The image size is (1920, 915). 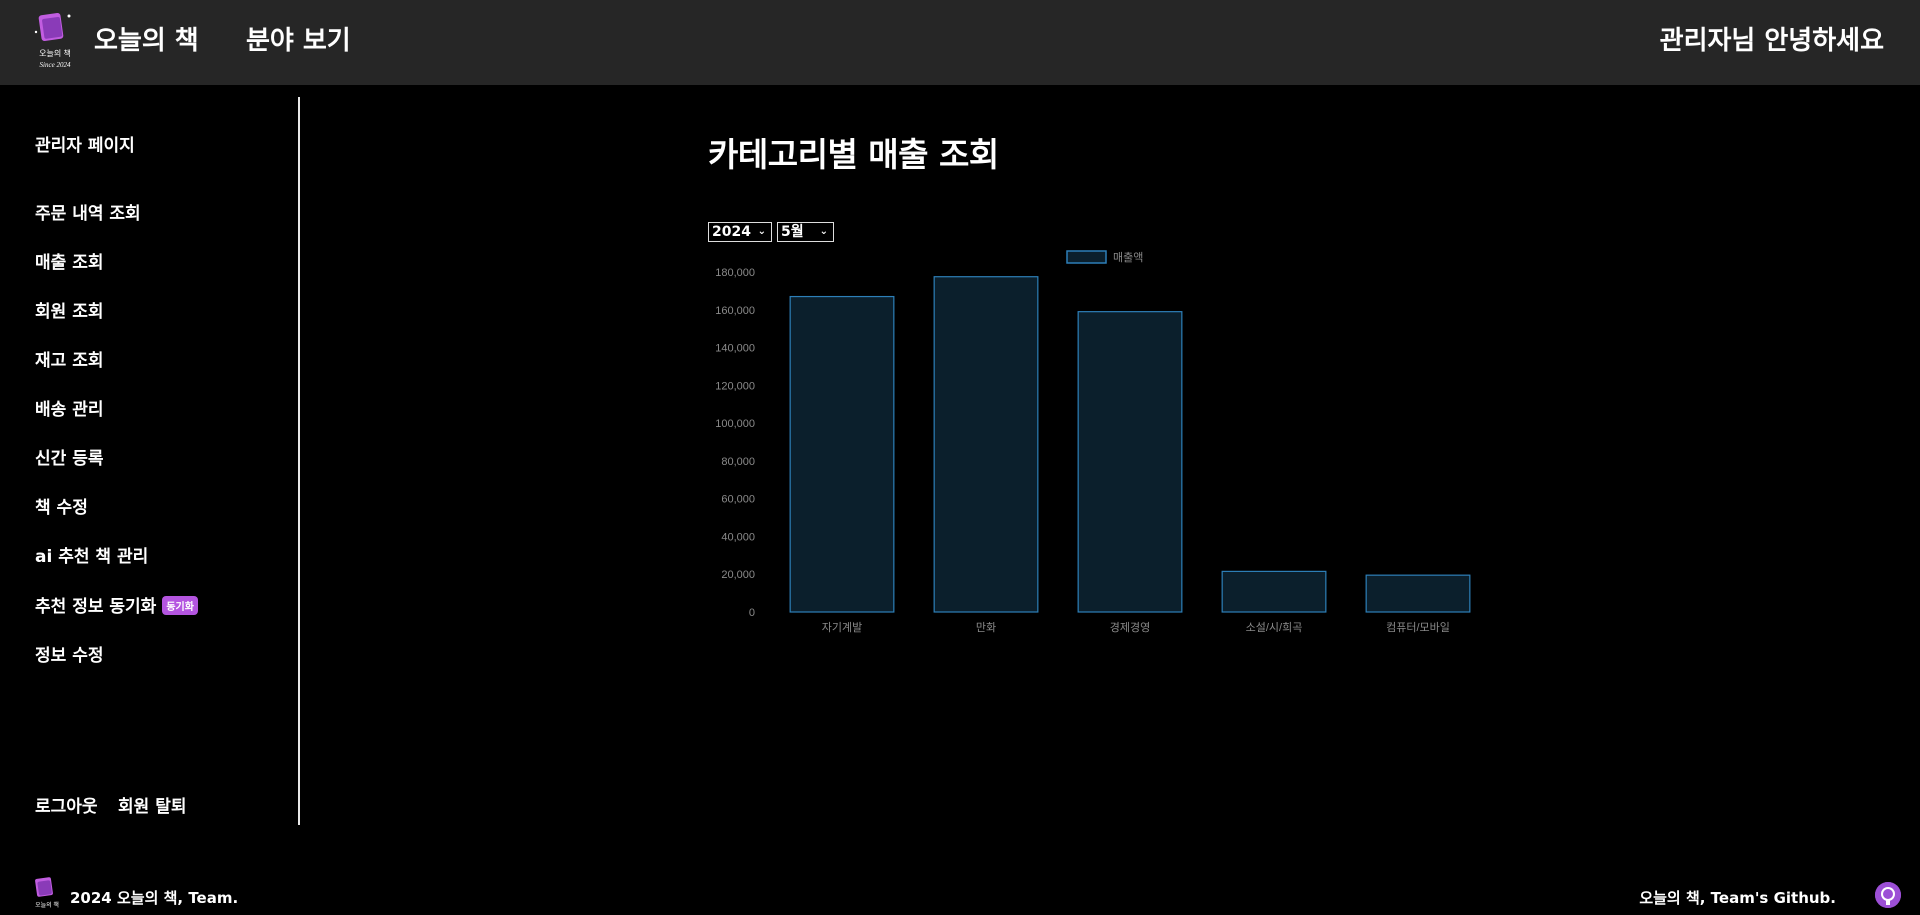 What do you see at coordinates (69, 260) in the screenshot?
I see `sidebar-item-sales: 매출 조회` at bounding box center [69, 260].